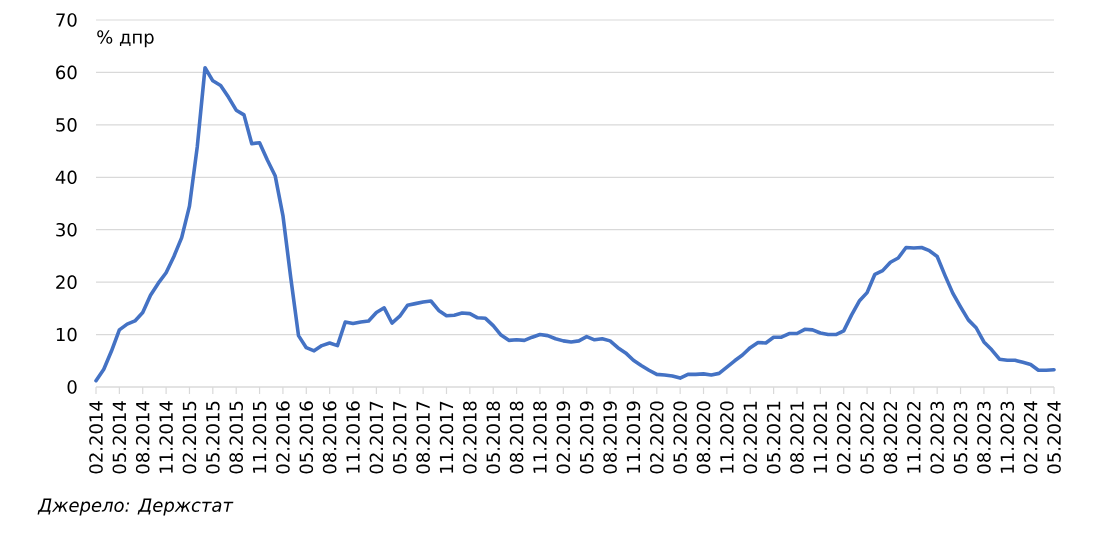 This screenshot has width=1118, height=545. Describe the element at coordinates (329, 437) in the screenshot. I see `x-tick-label: 08.2016` at that location.